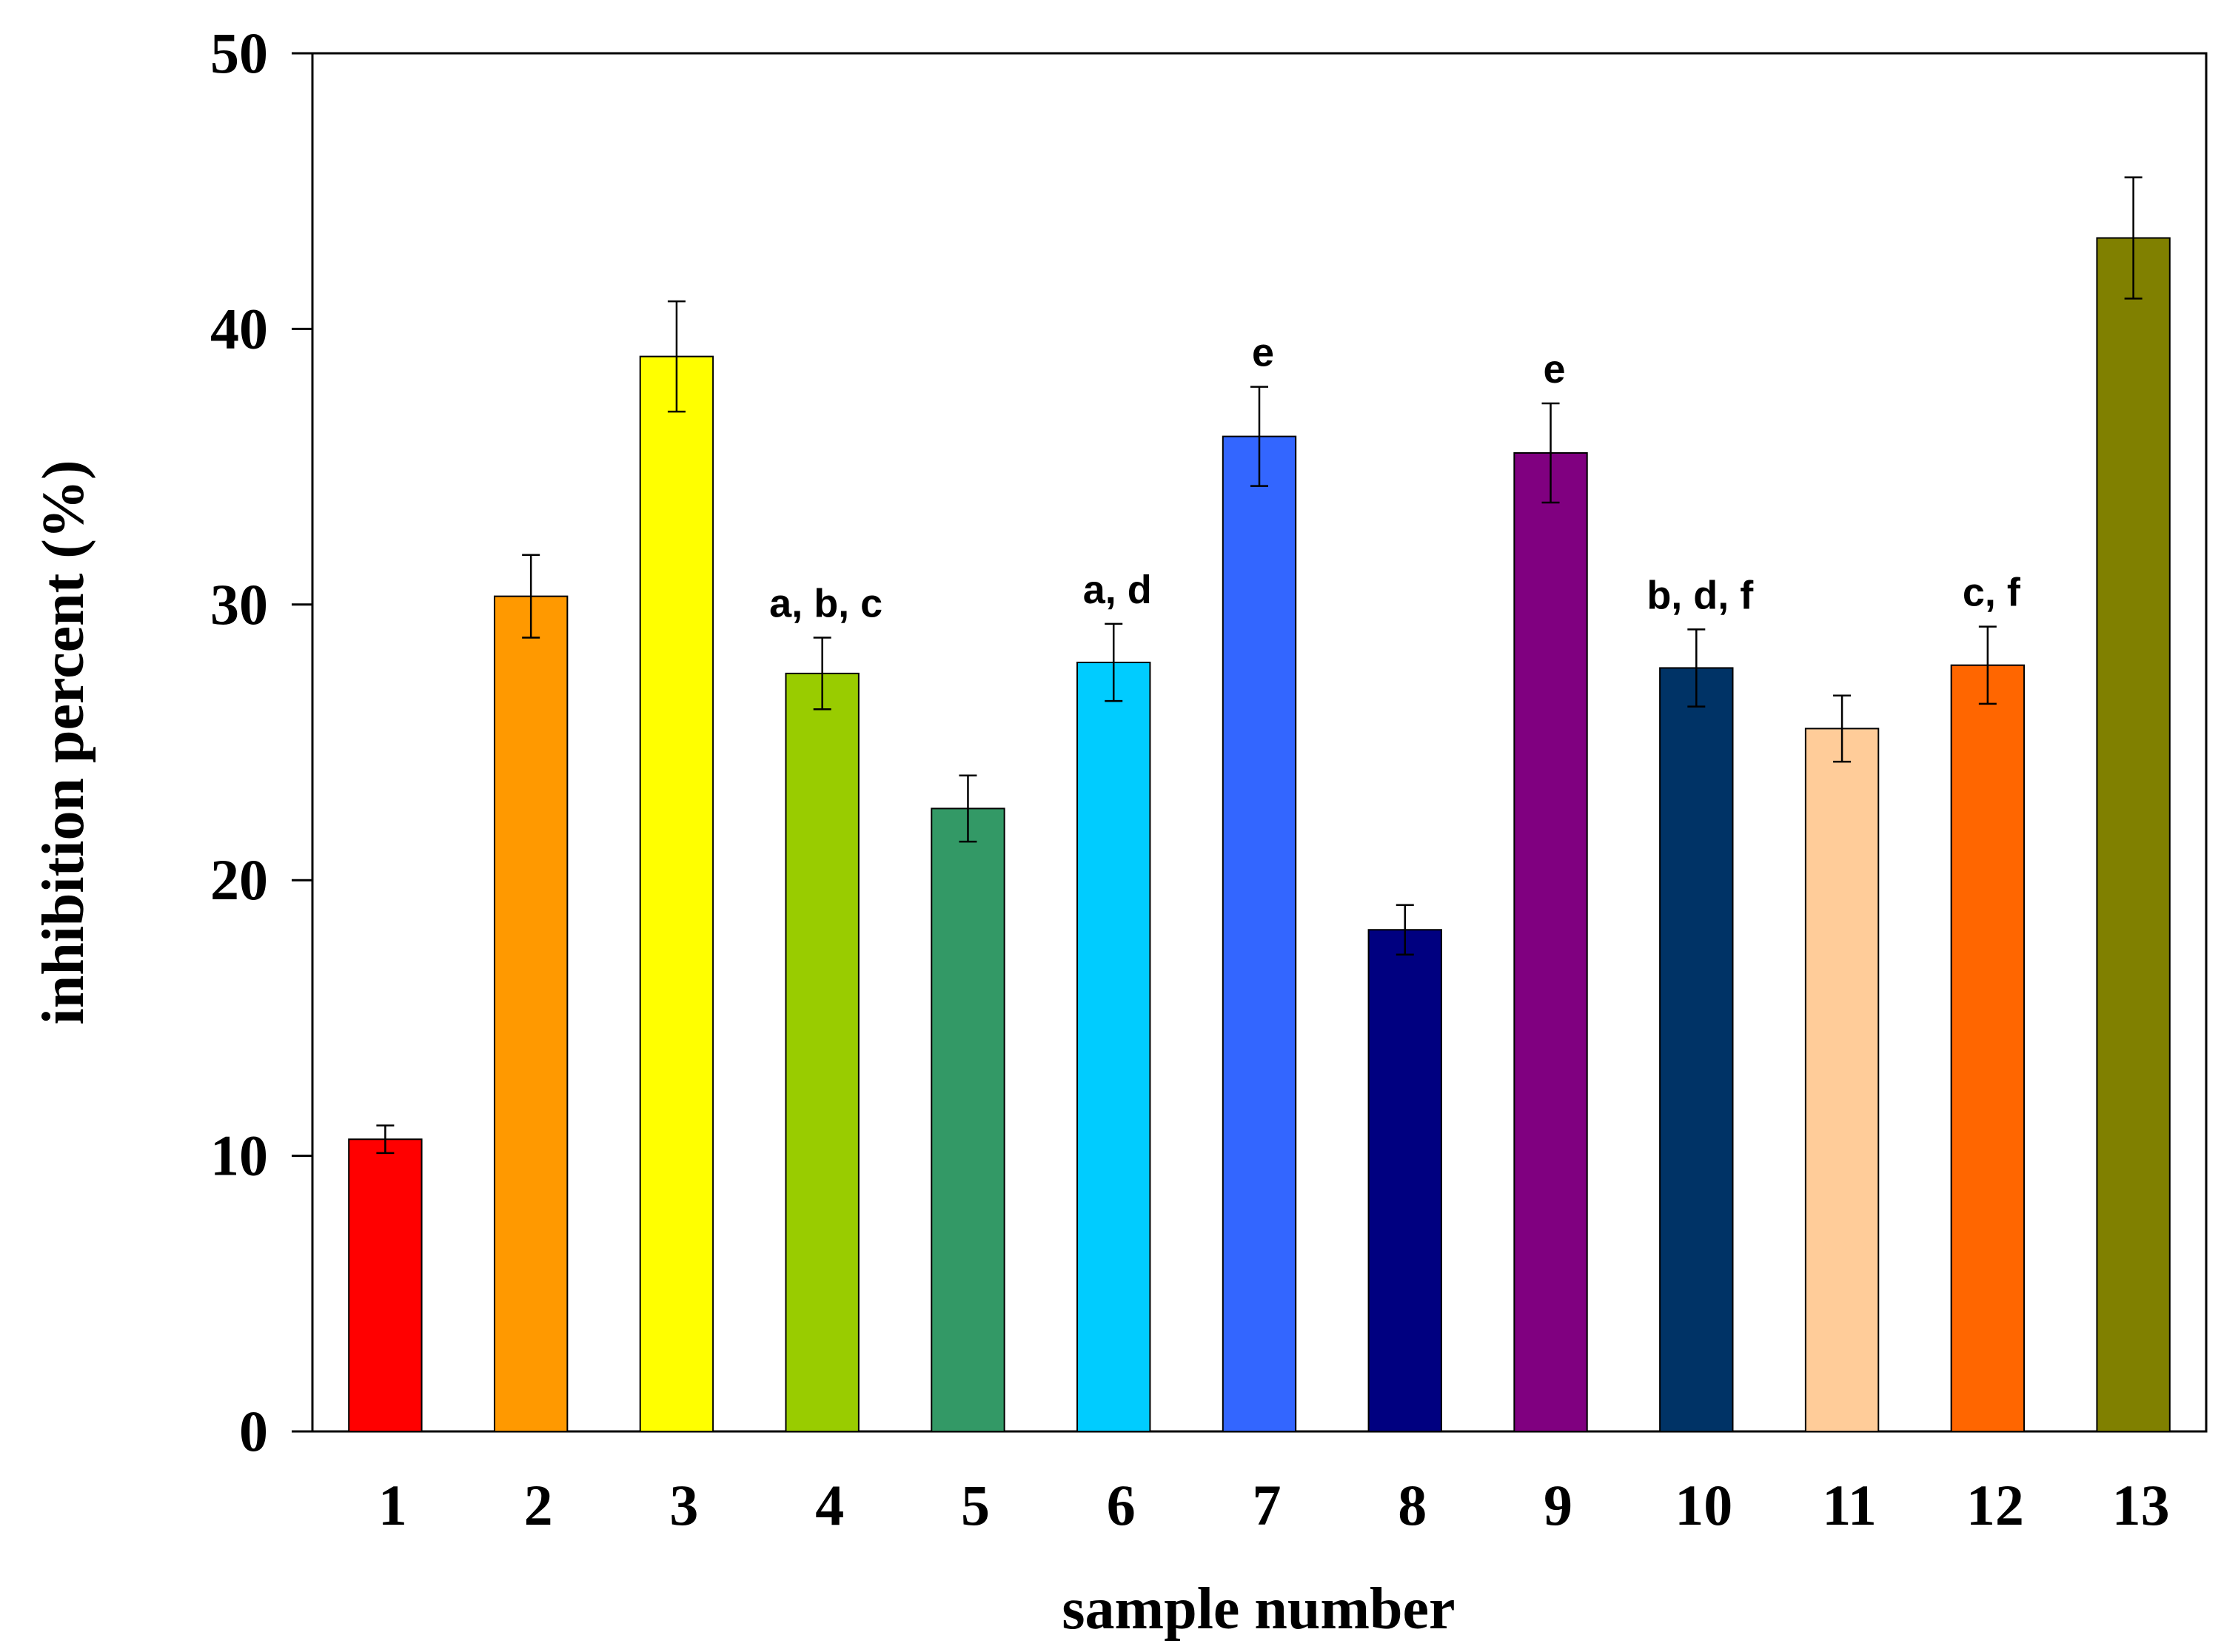 Image resolution: width=2221 pixels, height=1652 pixels. Describe the element at coordinates (1992, 593) in the screenshot. I see `significance-label: c, f` at that location.